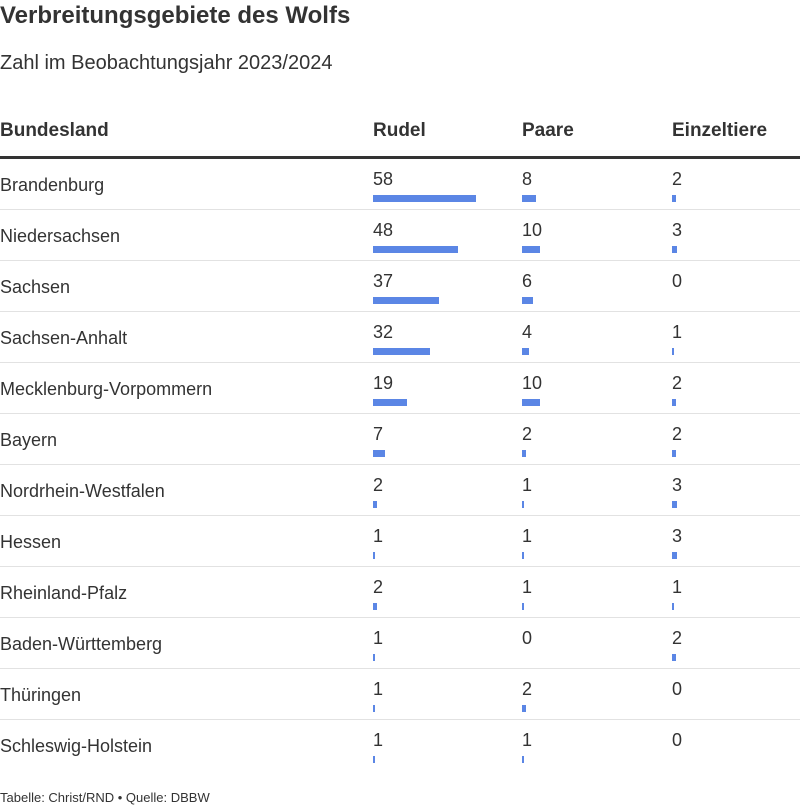 The width and height of the screenshot is (800, 805). What do you see at coordinates (82, 491) in the screenshot?
I see `row-label-bundesland: Nordrhein-Westfalen` at bounding box center [82, 491].